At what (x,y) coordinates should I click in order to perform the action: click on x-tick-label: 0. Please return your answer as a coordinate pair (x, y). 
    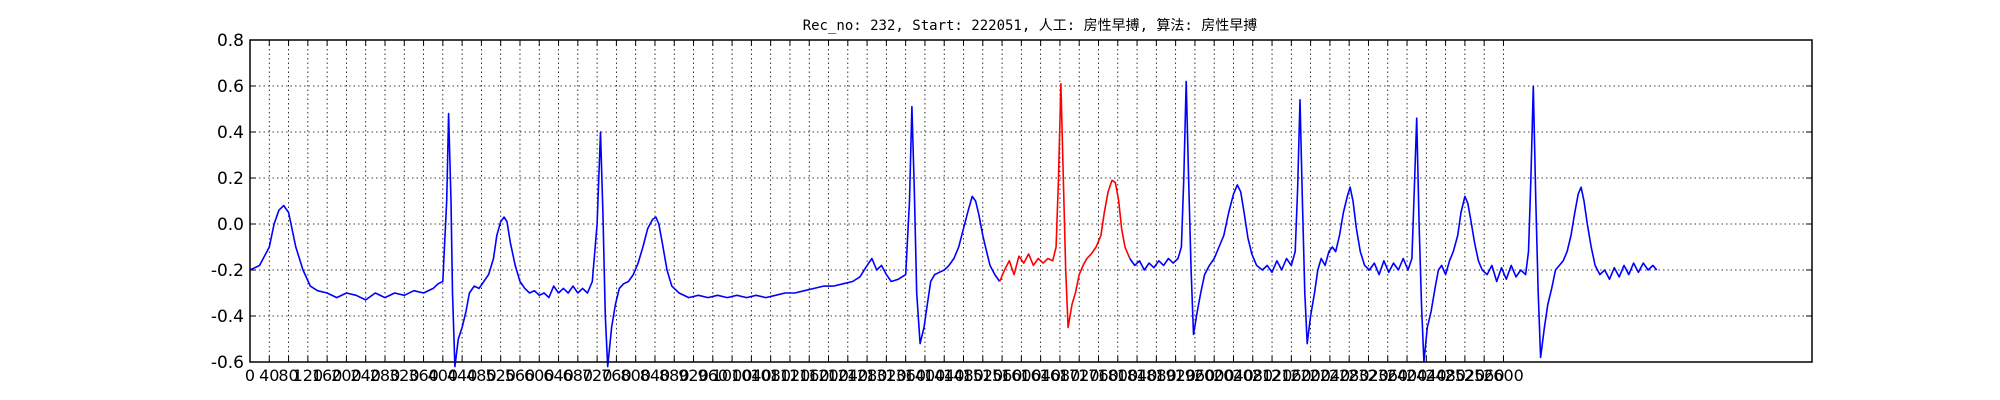
    Looking at the image, I should click on (250, 375).